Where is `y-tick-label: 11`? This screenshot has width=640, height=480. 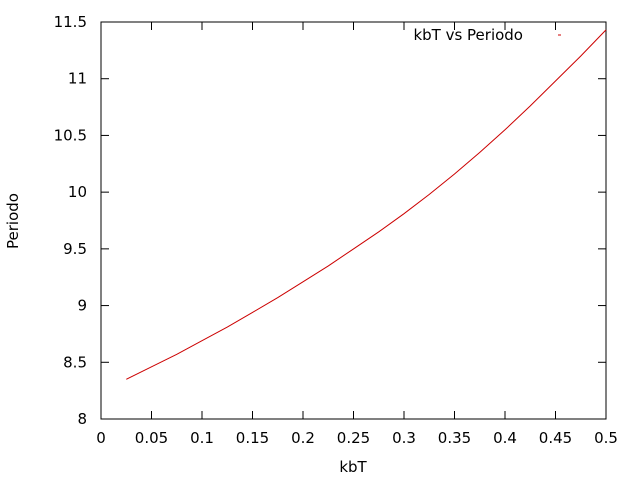 y-tick-label: 11 is located at coordinates (77, 79).